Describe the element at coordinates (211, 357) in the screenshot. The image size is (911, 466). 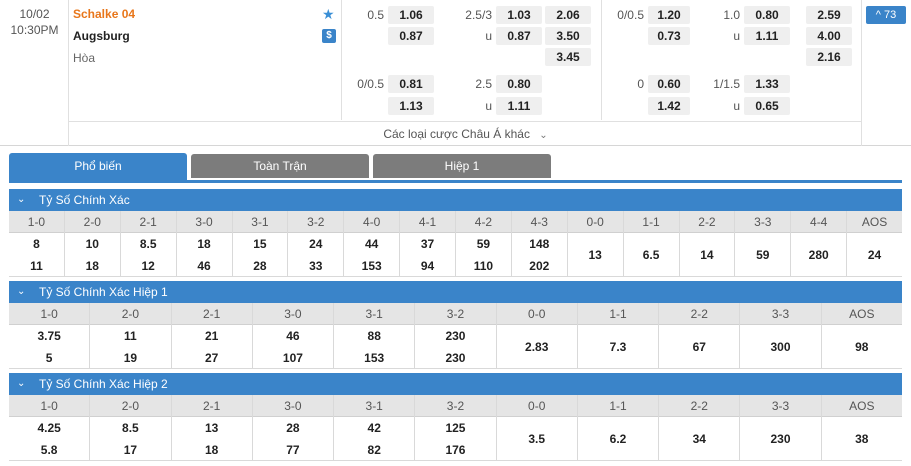
I see `odds-value: 27` at that location.